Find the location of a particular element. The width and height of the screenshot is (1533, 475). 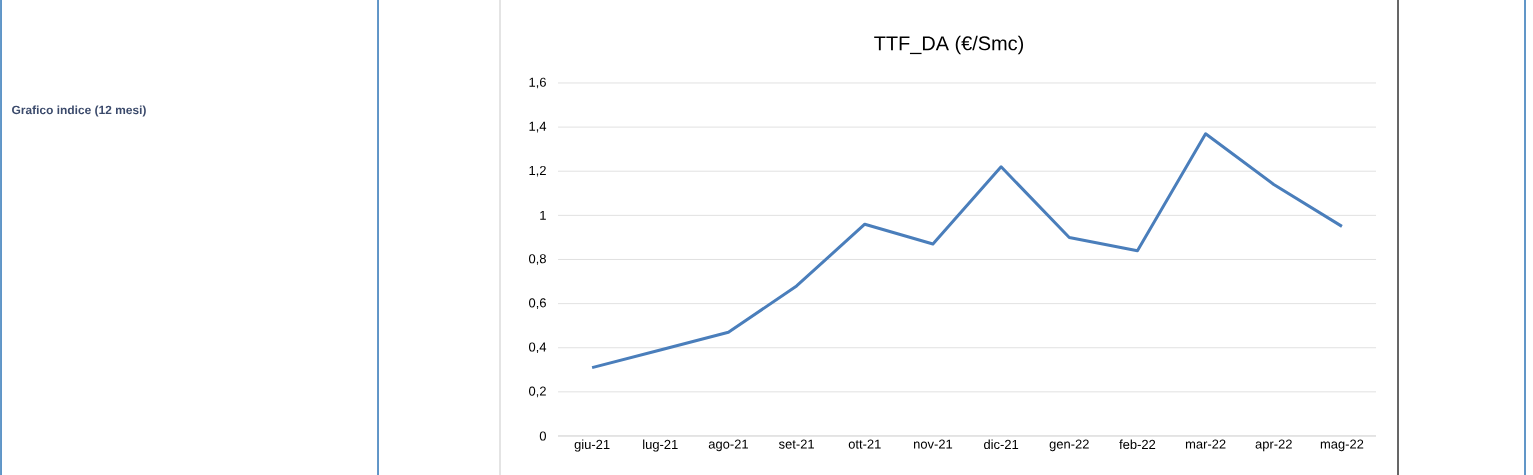

x-tick-label: set-21 is located at coordinates (796, 444).